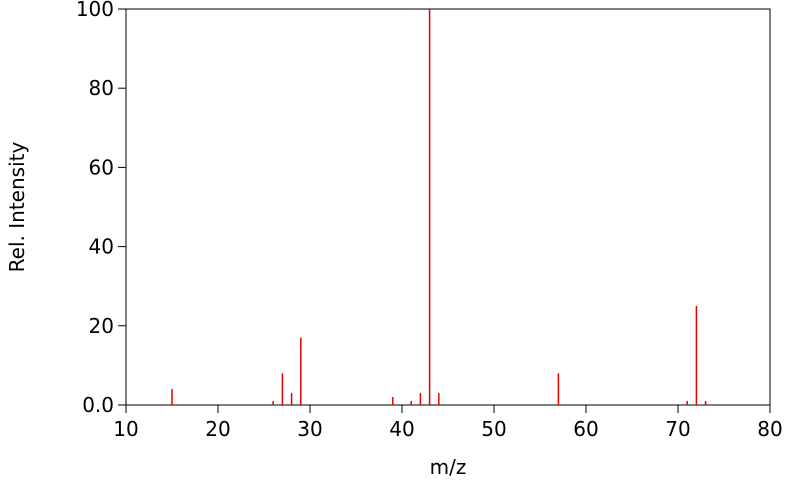 The height and width of the screenshot is (482, 791). I want to click on y-tick-label: 100, so click(95, 10).